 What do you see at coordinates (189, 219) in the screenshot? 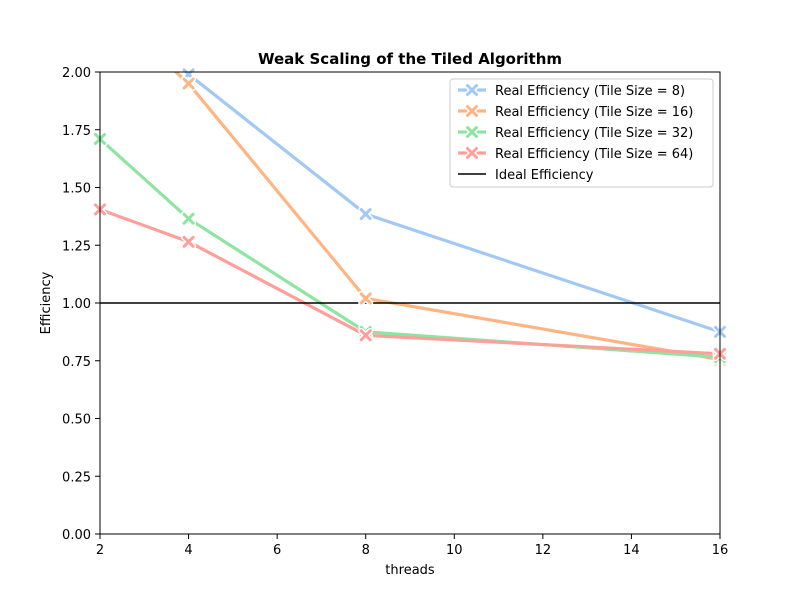
I see `series-3-point` at bounding box center [189, 219].